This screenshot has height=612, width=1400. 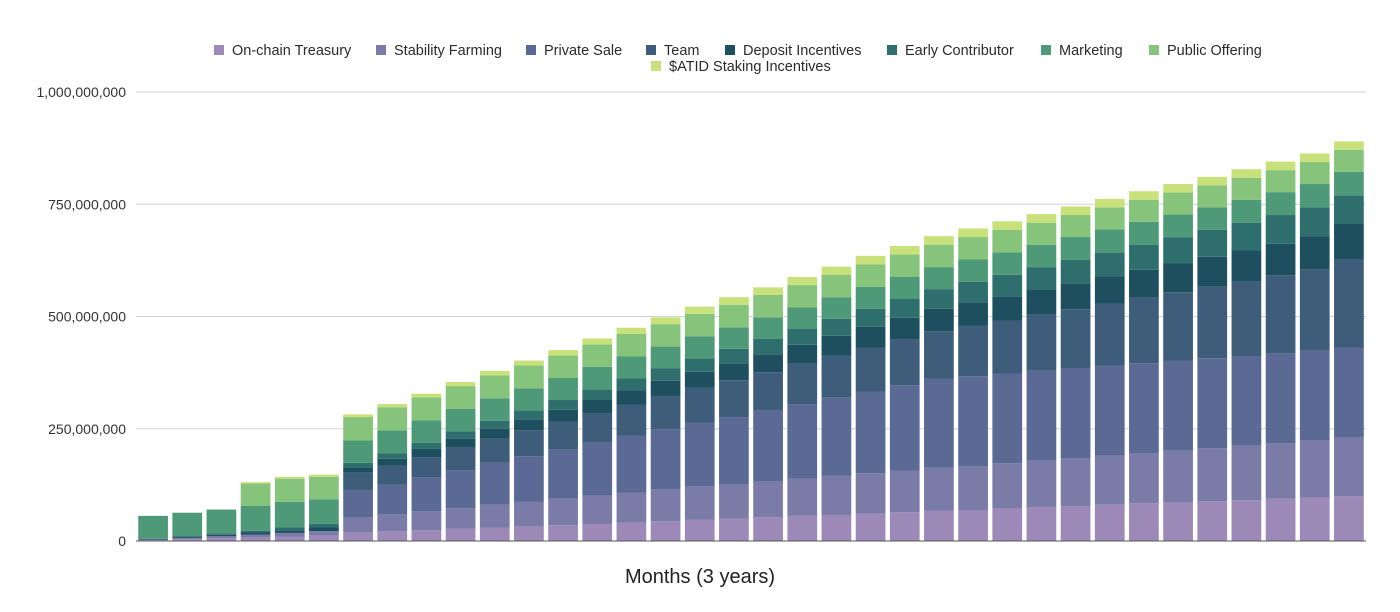 I want to click on legend-item: Deposit Incentives, so click(x=793, y=51).